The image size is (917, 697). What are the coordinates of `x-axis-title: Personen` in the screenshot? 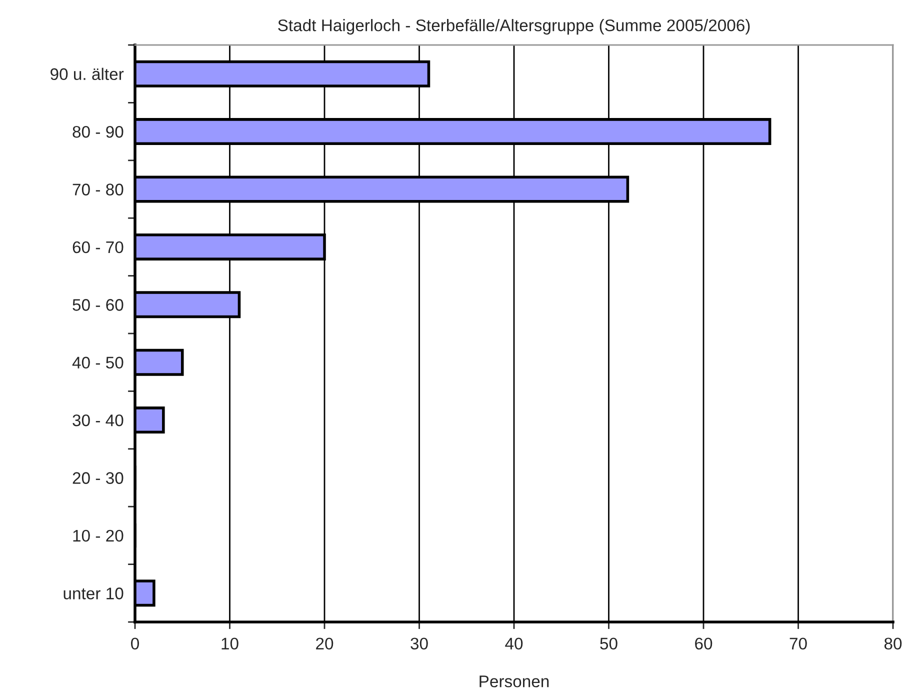 It's located at (514, 682).